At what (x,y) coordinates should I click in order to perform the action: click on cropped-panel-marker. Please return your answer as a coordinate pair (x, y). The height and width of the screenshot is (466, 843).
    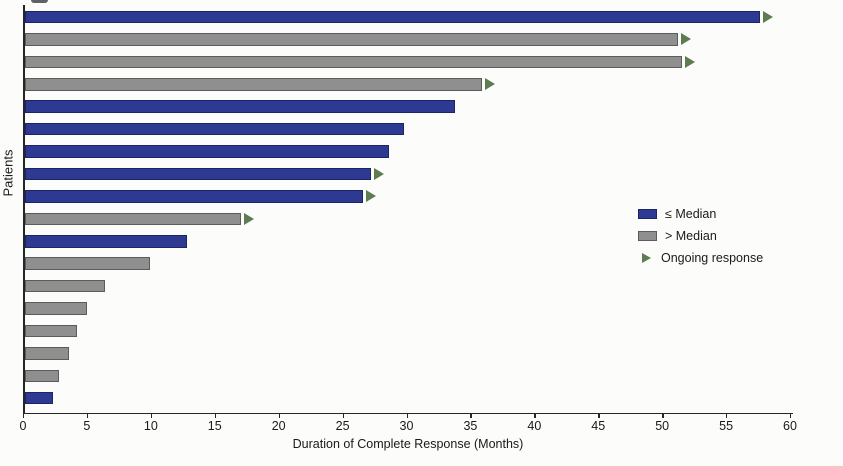
    Looking at the image, I should click on (39, 1).